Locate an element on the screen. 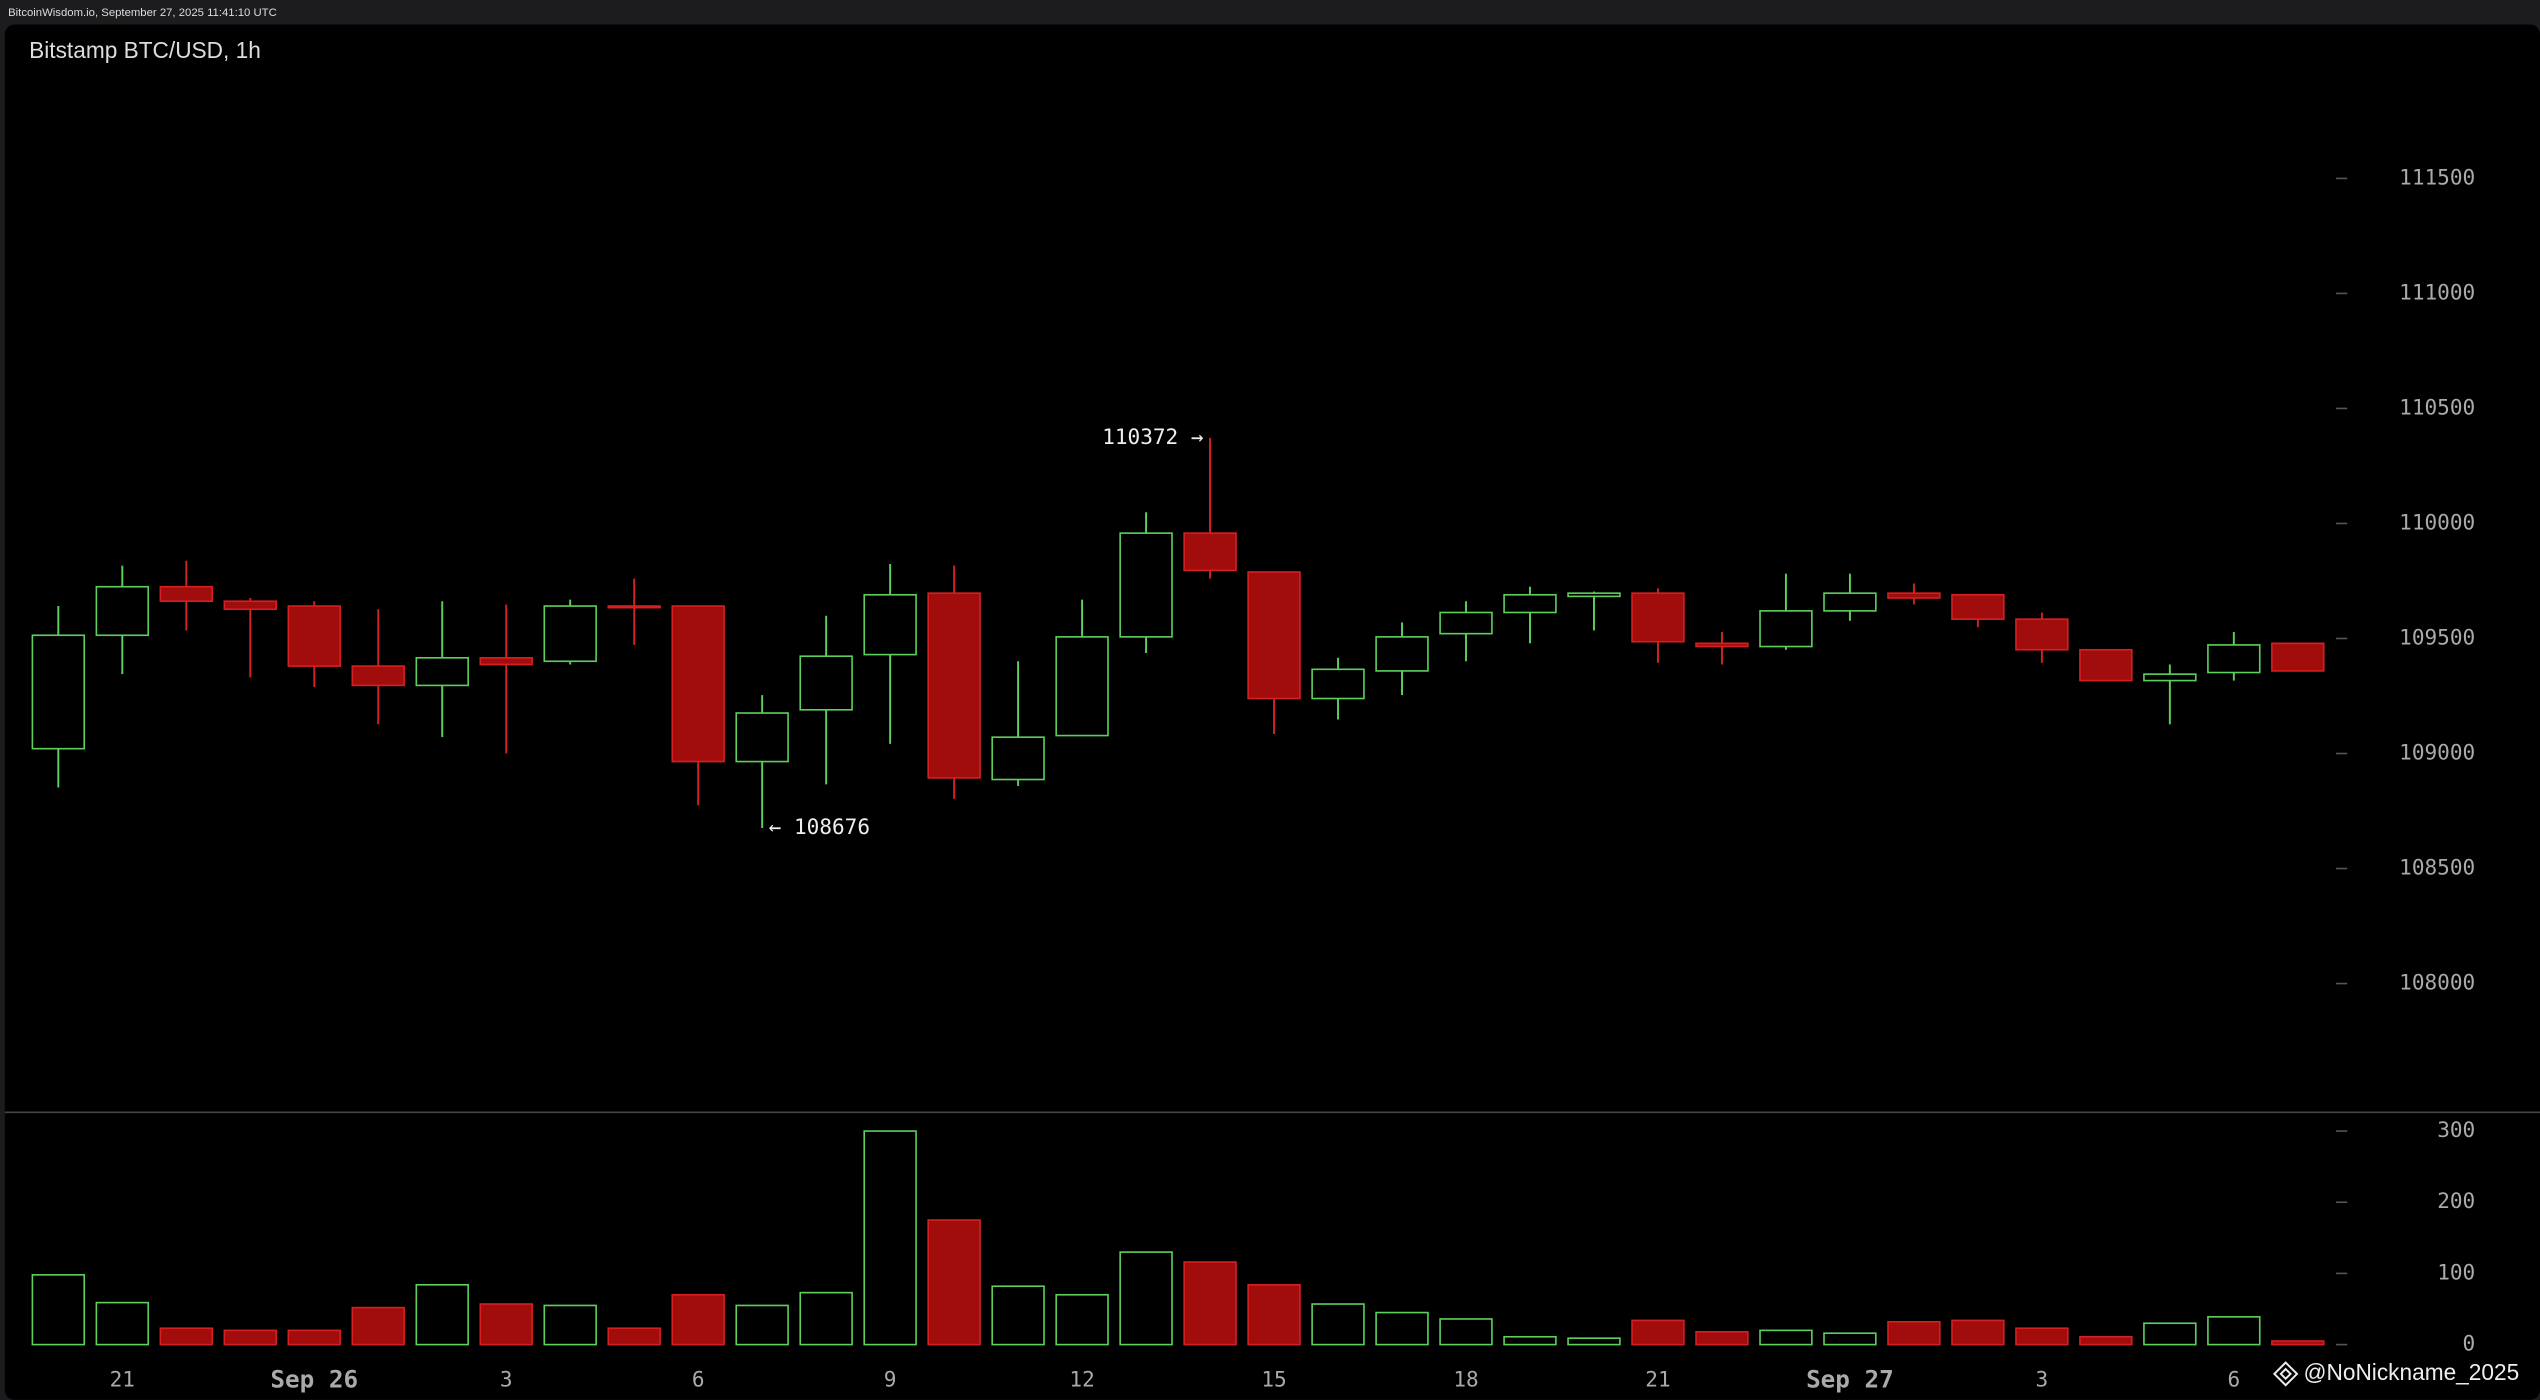  x-tick-label: 3 is located at coordinates (506, 1378).